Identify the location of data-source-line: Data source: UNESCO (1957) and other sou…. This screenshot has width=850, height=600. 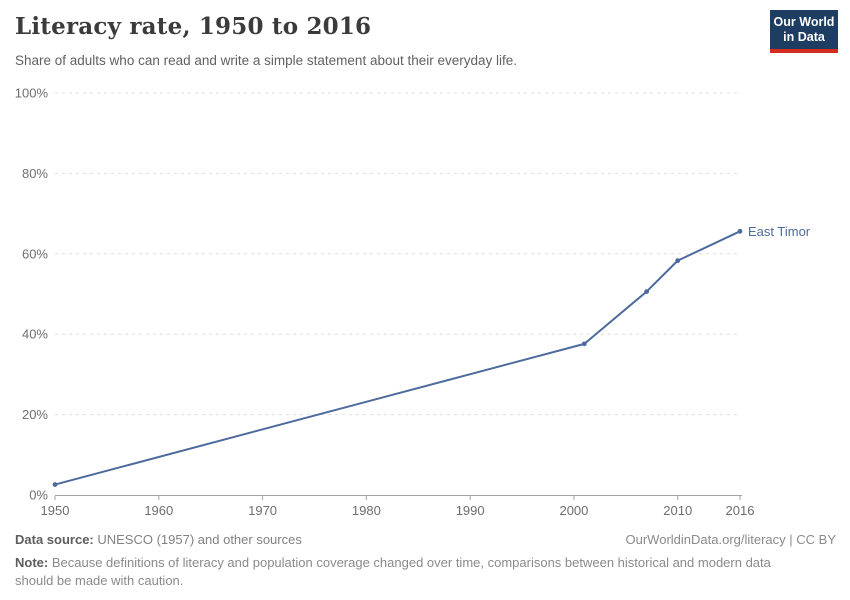
(158, 539).